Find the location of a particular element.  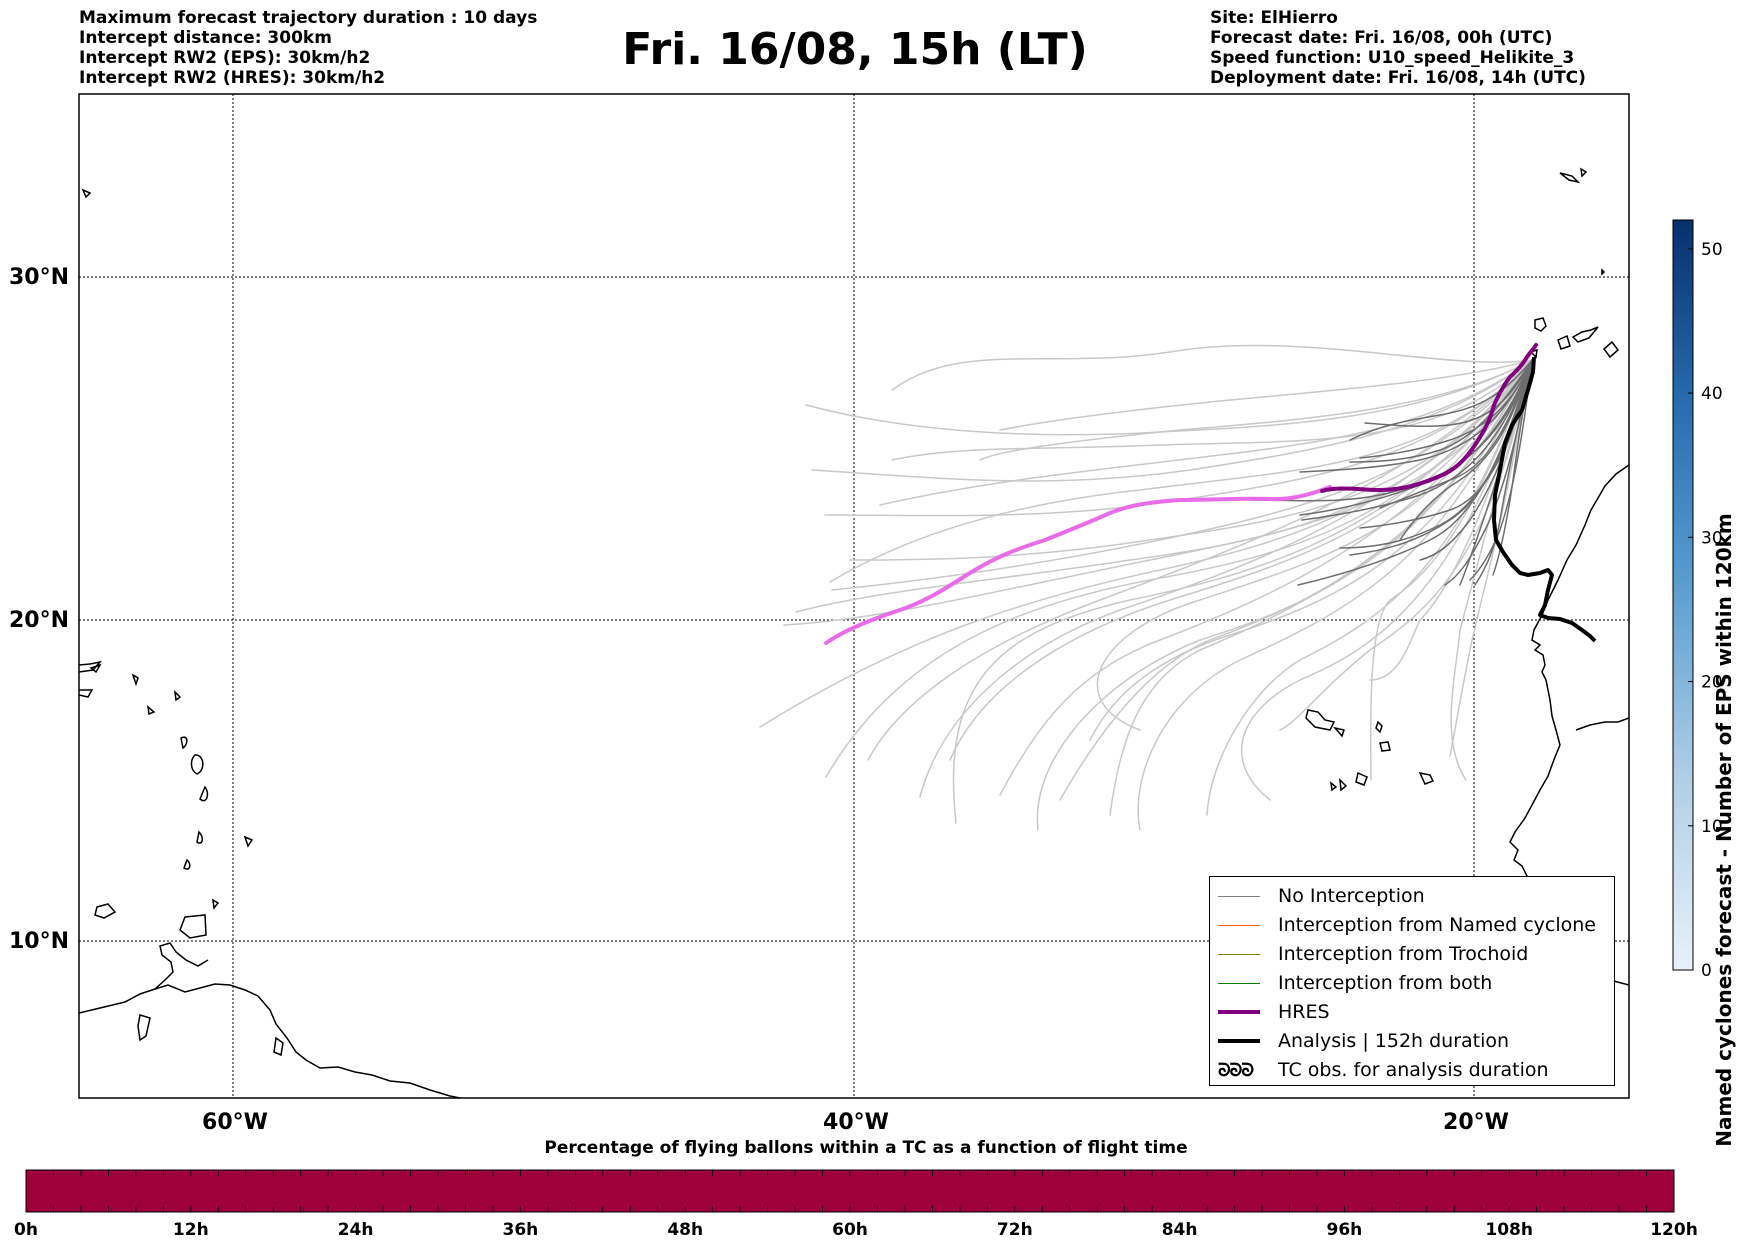

legend-item-no-interception: No Interception is located at coordinates (1321, 896).